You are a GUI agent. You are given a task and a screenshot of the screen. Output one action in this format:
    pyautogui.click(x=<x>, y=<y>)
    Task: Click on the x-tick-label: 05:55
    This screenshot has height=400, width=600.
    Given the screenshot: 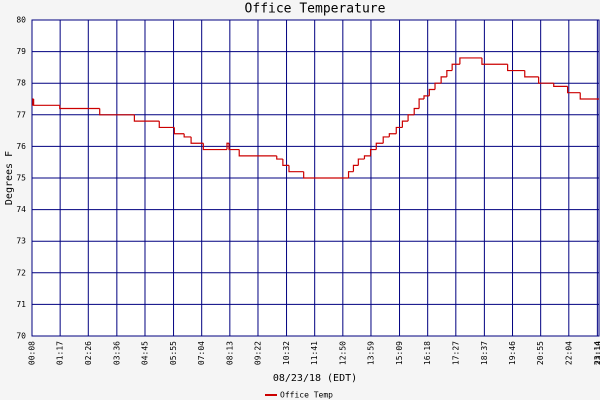 What is the action you would take?
    pyautogui.click(x=173, y=353)
    